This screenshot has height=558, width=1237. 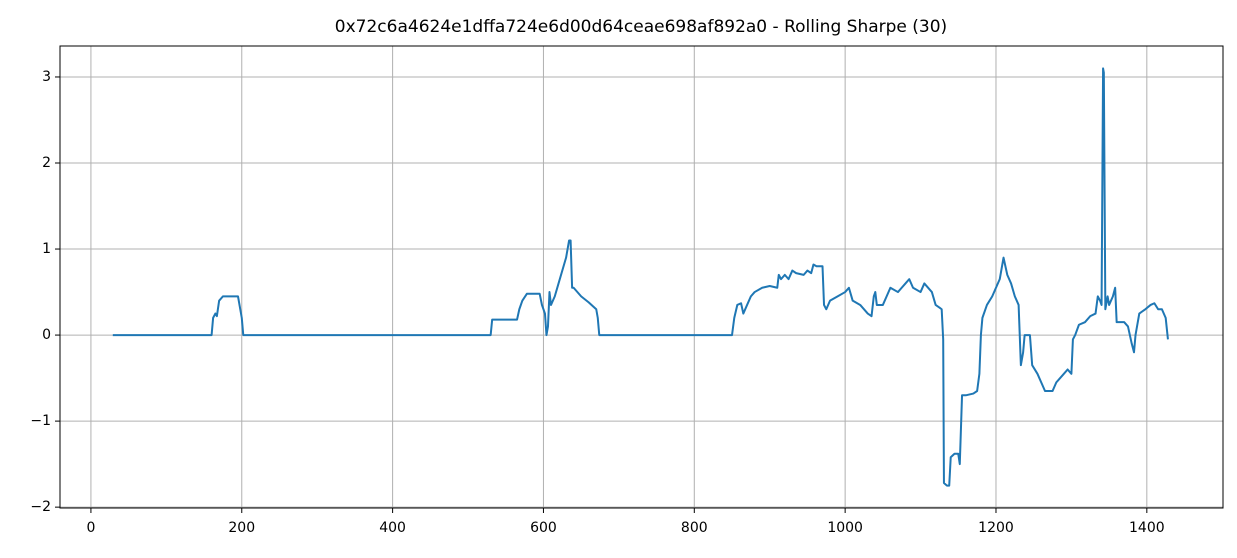 What do you see at coordinates (46, 163) in the screenshot?
I see `y-tick-label: 2` at bounding box center [46, 163].